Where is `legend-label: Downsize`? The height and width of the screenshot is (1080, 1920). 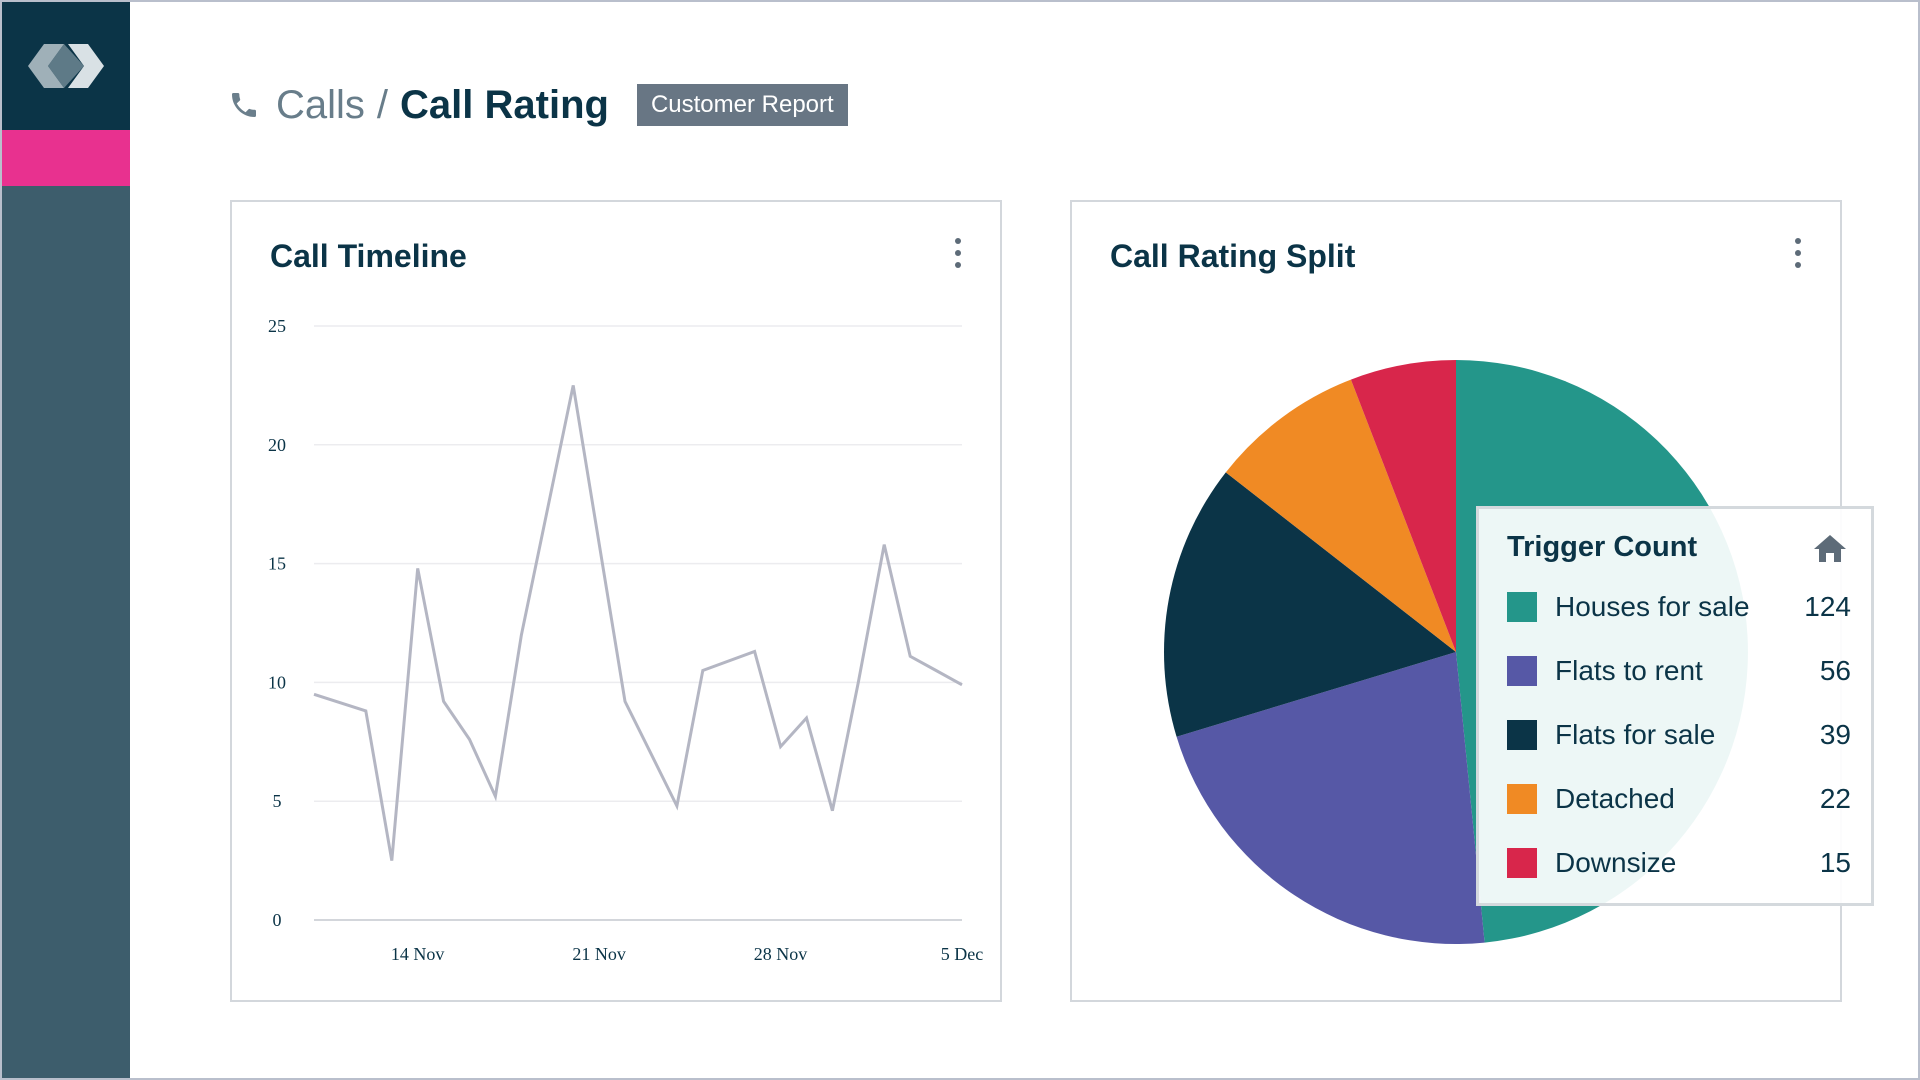
legend-label: Downsize is located at coordinates (1616, 862).